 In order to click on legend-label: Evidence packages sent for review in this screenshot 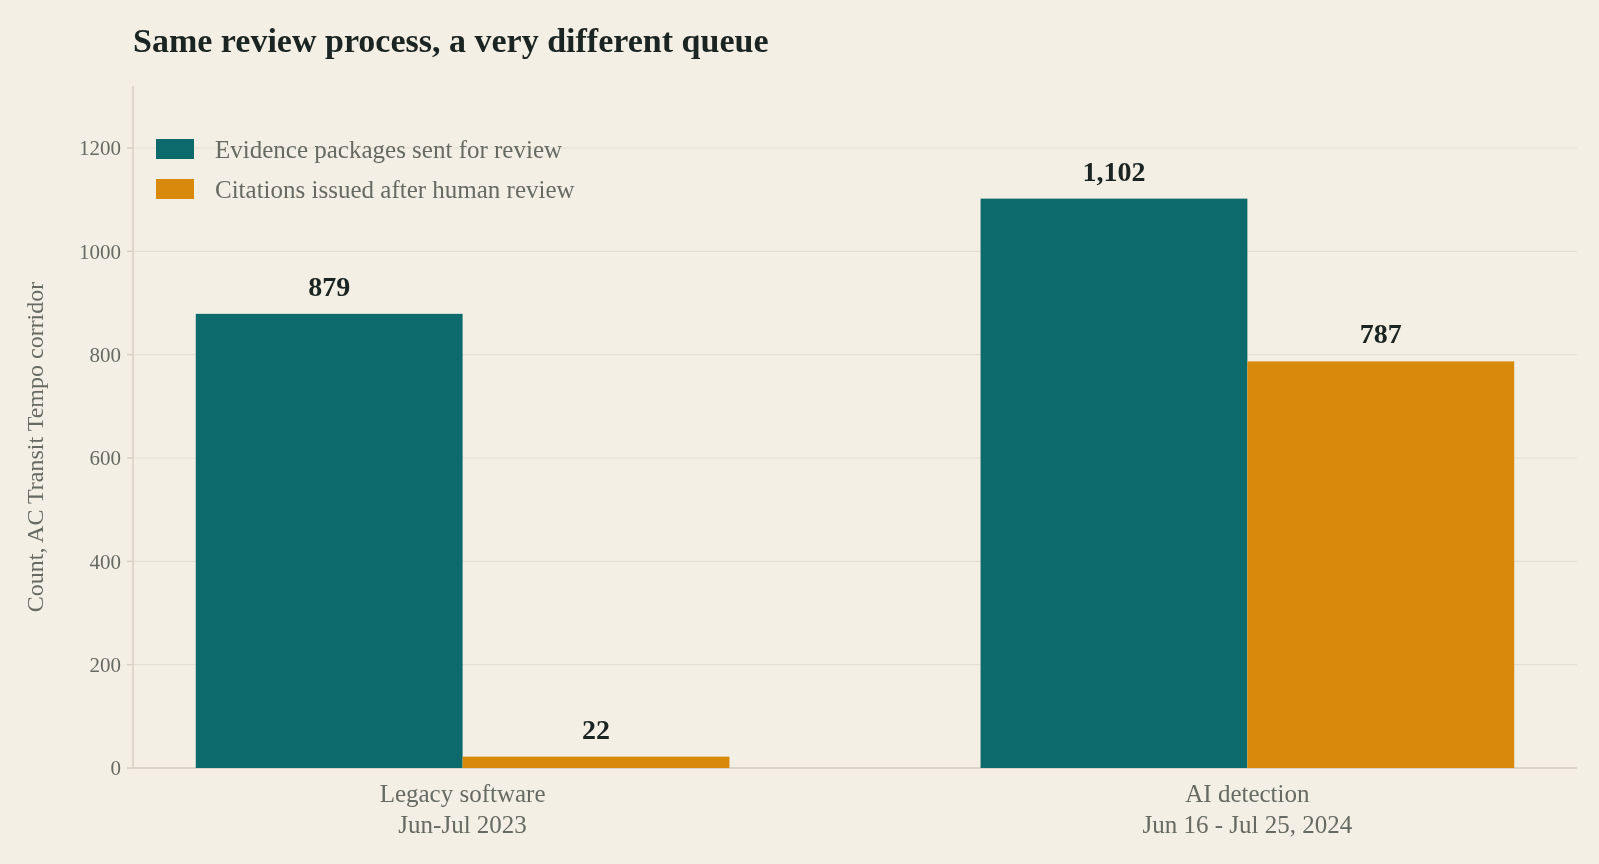, I will do `click(389, 149)`.